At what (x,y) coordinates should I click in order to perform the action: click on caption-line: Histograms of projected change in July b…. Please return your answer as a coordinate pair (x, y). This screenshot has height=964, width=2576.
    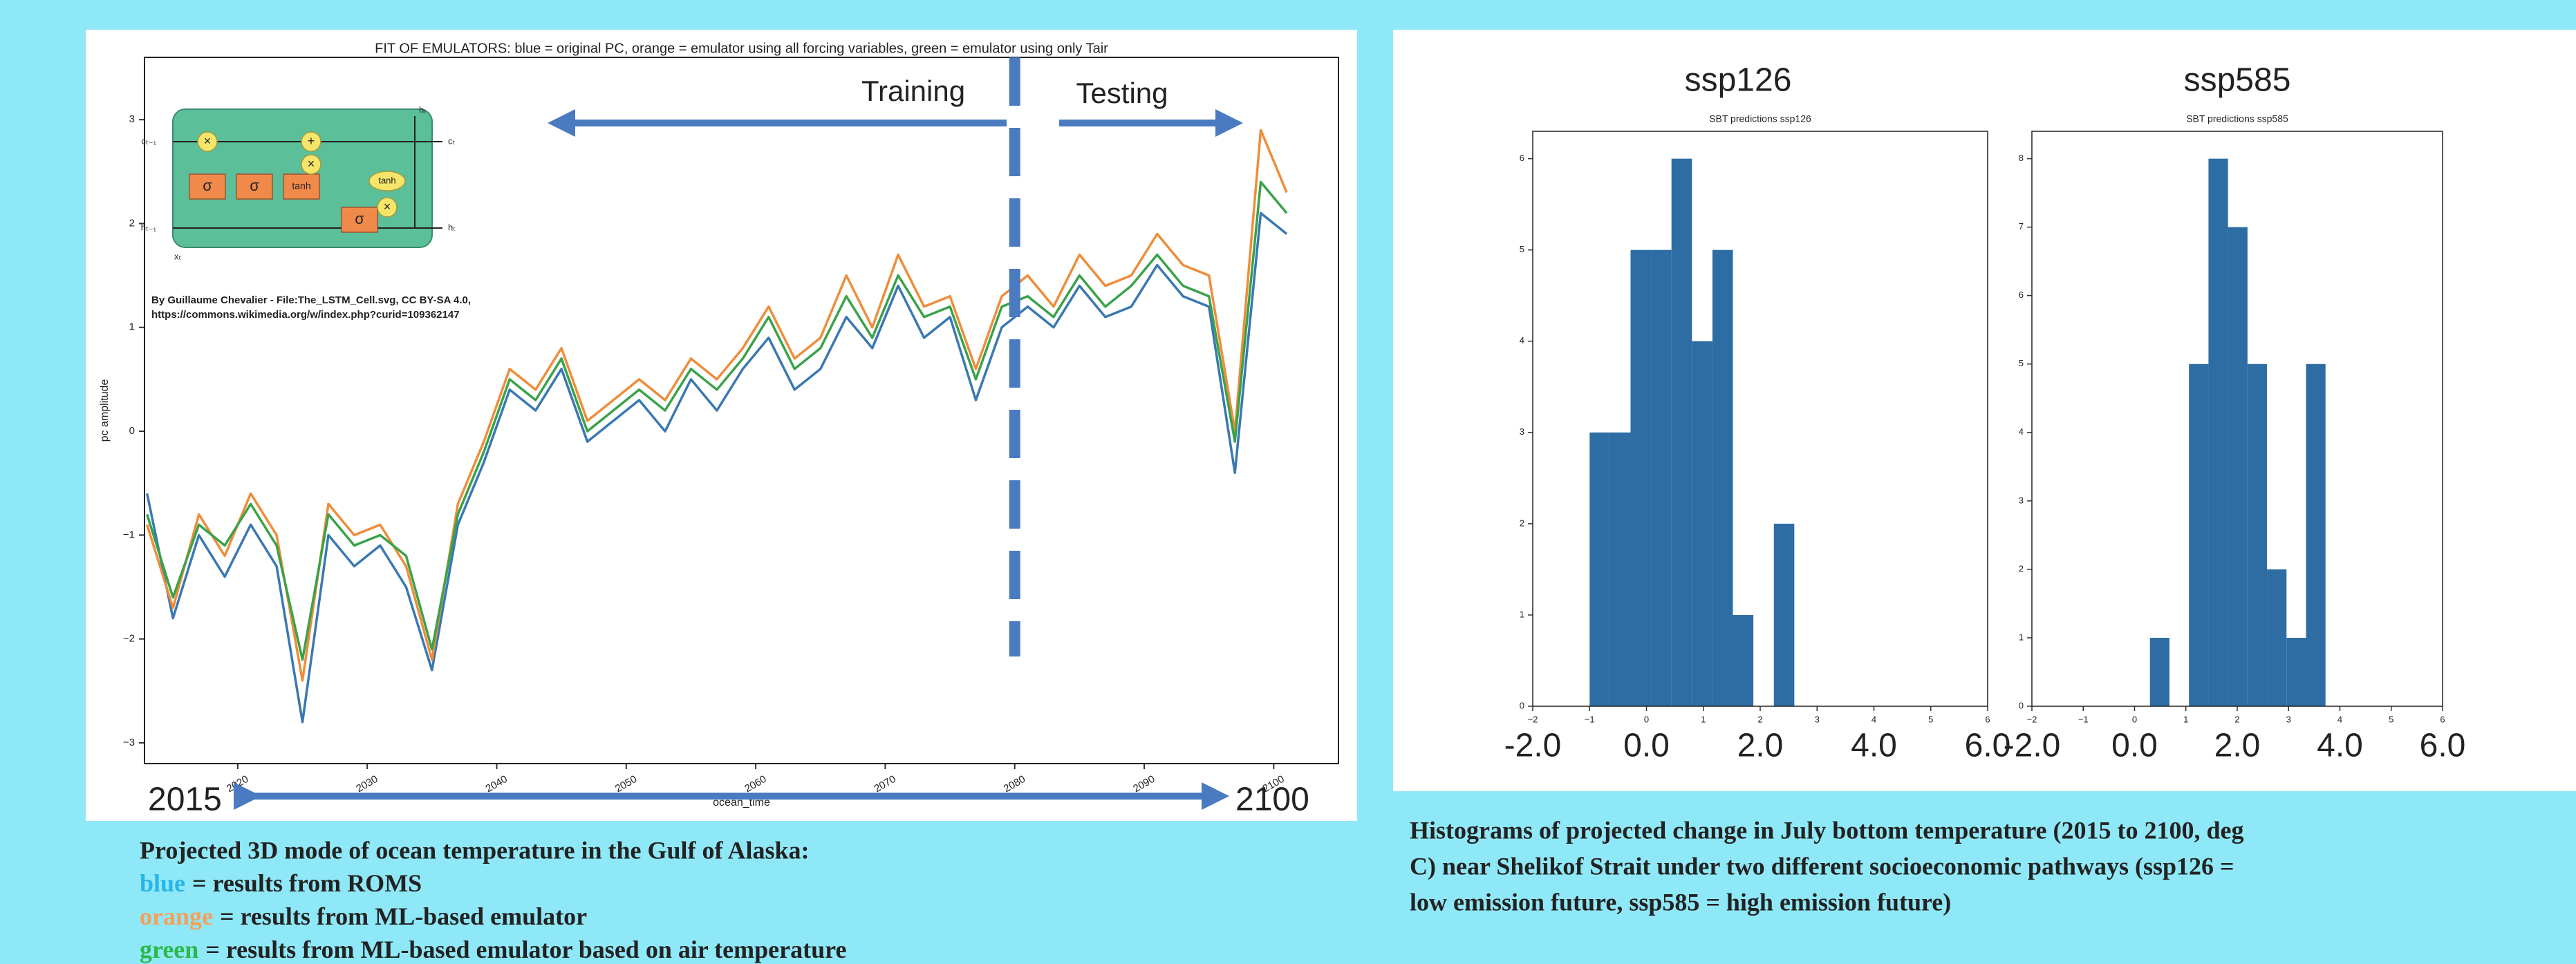
    Looking at the image, I should click on (1827, 830).